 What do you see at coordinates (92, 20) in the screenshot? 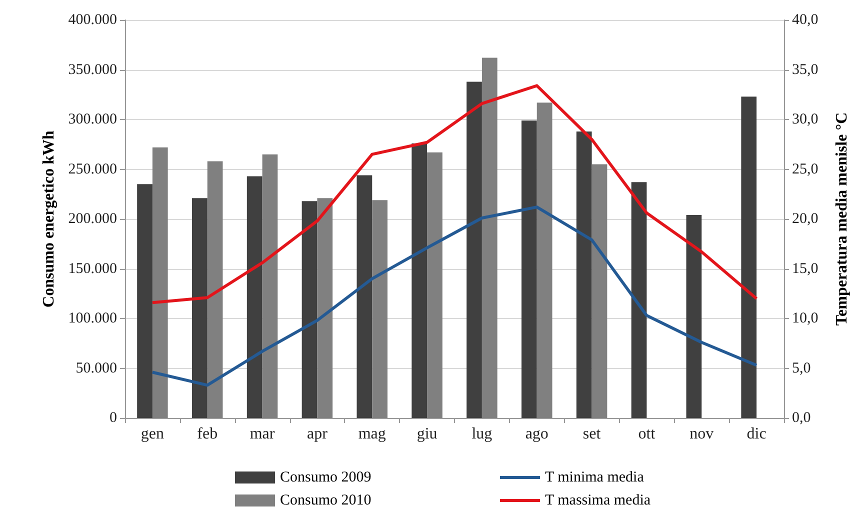
I see `y-tick-label: 400.000` at bounding box center [92, 20].